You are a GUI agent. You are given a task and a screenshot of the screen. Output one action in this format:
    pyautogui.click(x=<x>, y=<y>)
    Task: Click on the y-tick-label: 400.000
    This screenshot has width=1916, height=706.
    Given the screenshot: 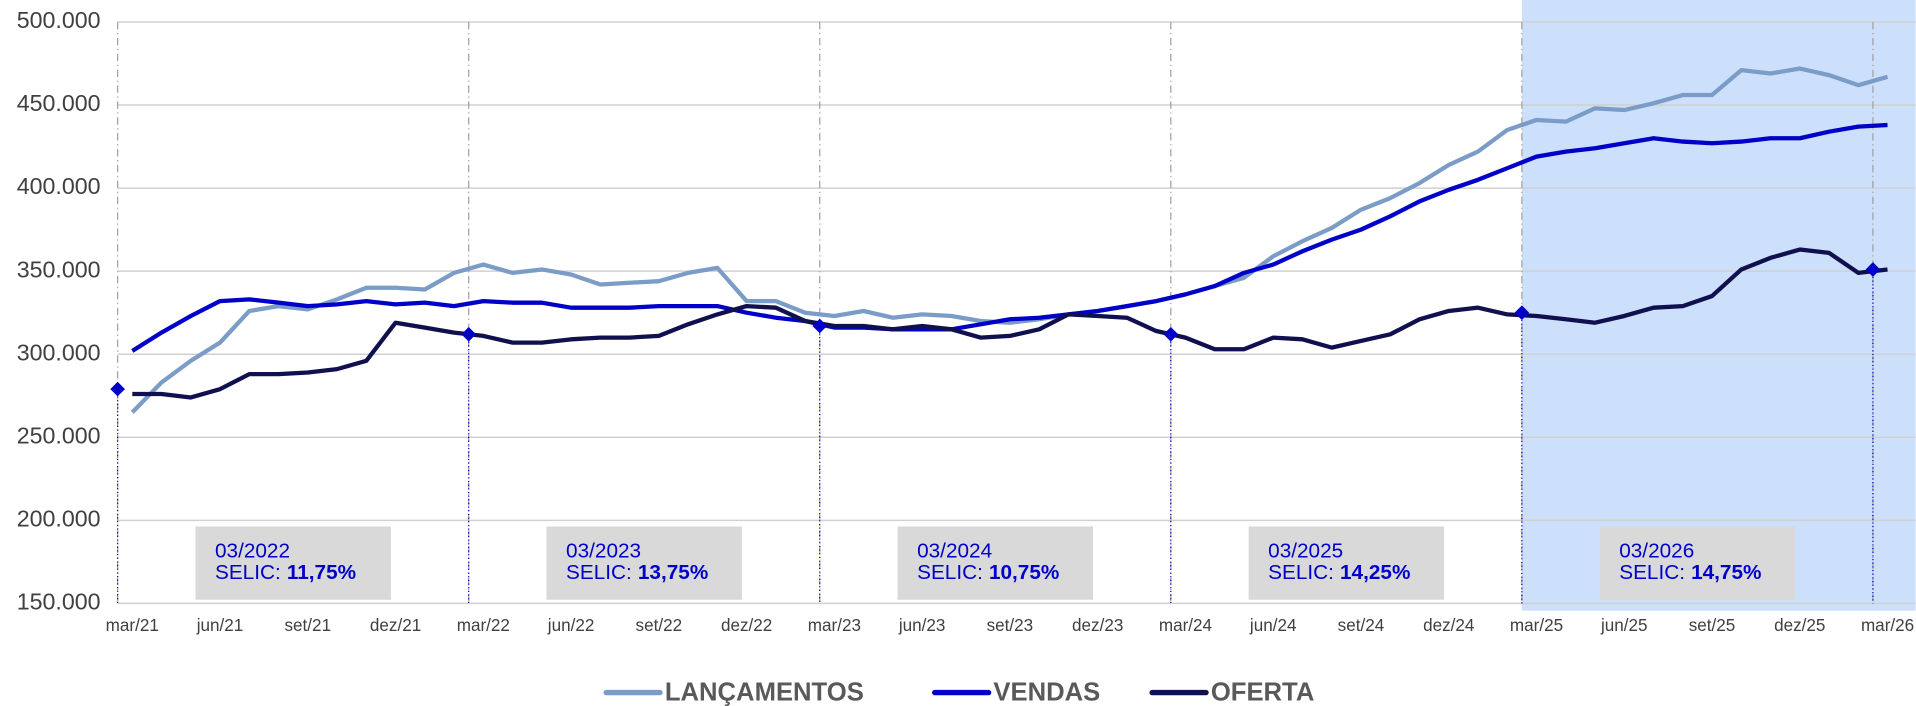 What is the action you would take?
    pyautogui.click(x=59, y=186)
    